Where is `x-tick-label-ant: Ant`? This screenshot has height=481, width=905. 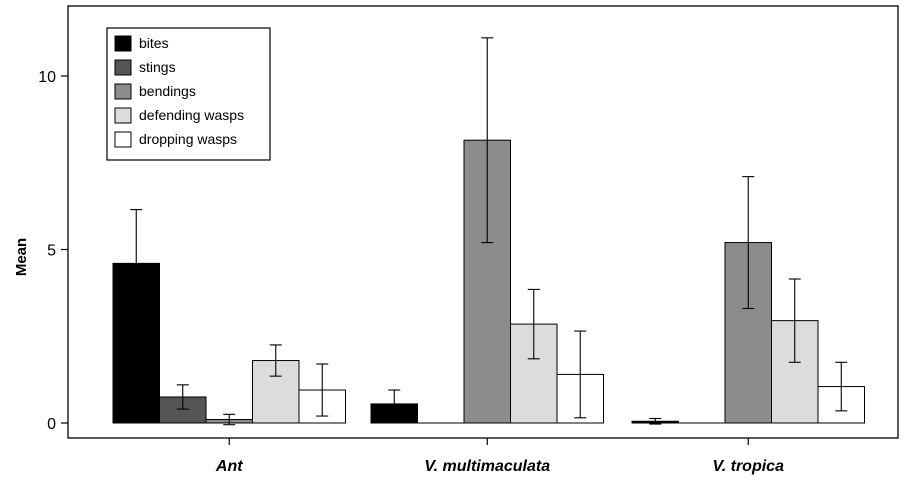 x-tick-label-ant: Ant is located at coordinates (229, 466).